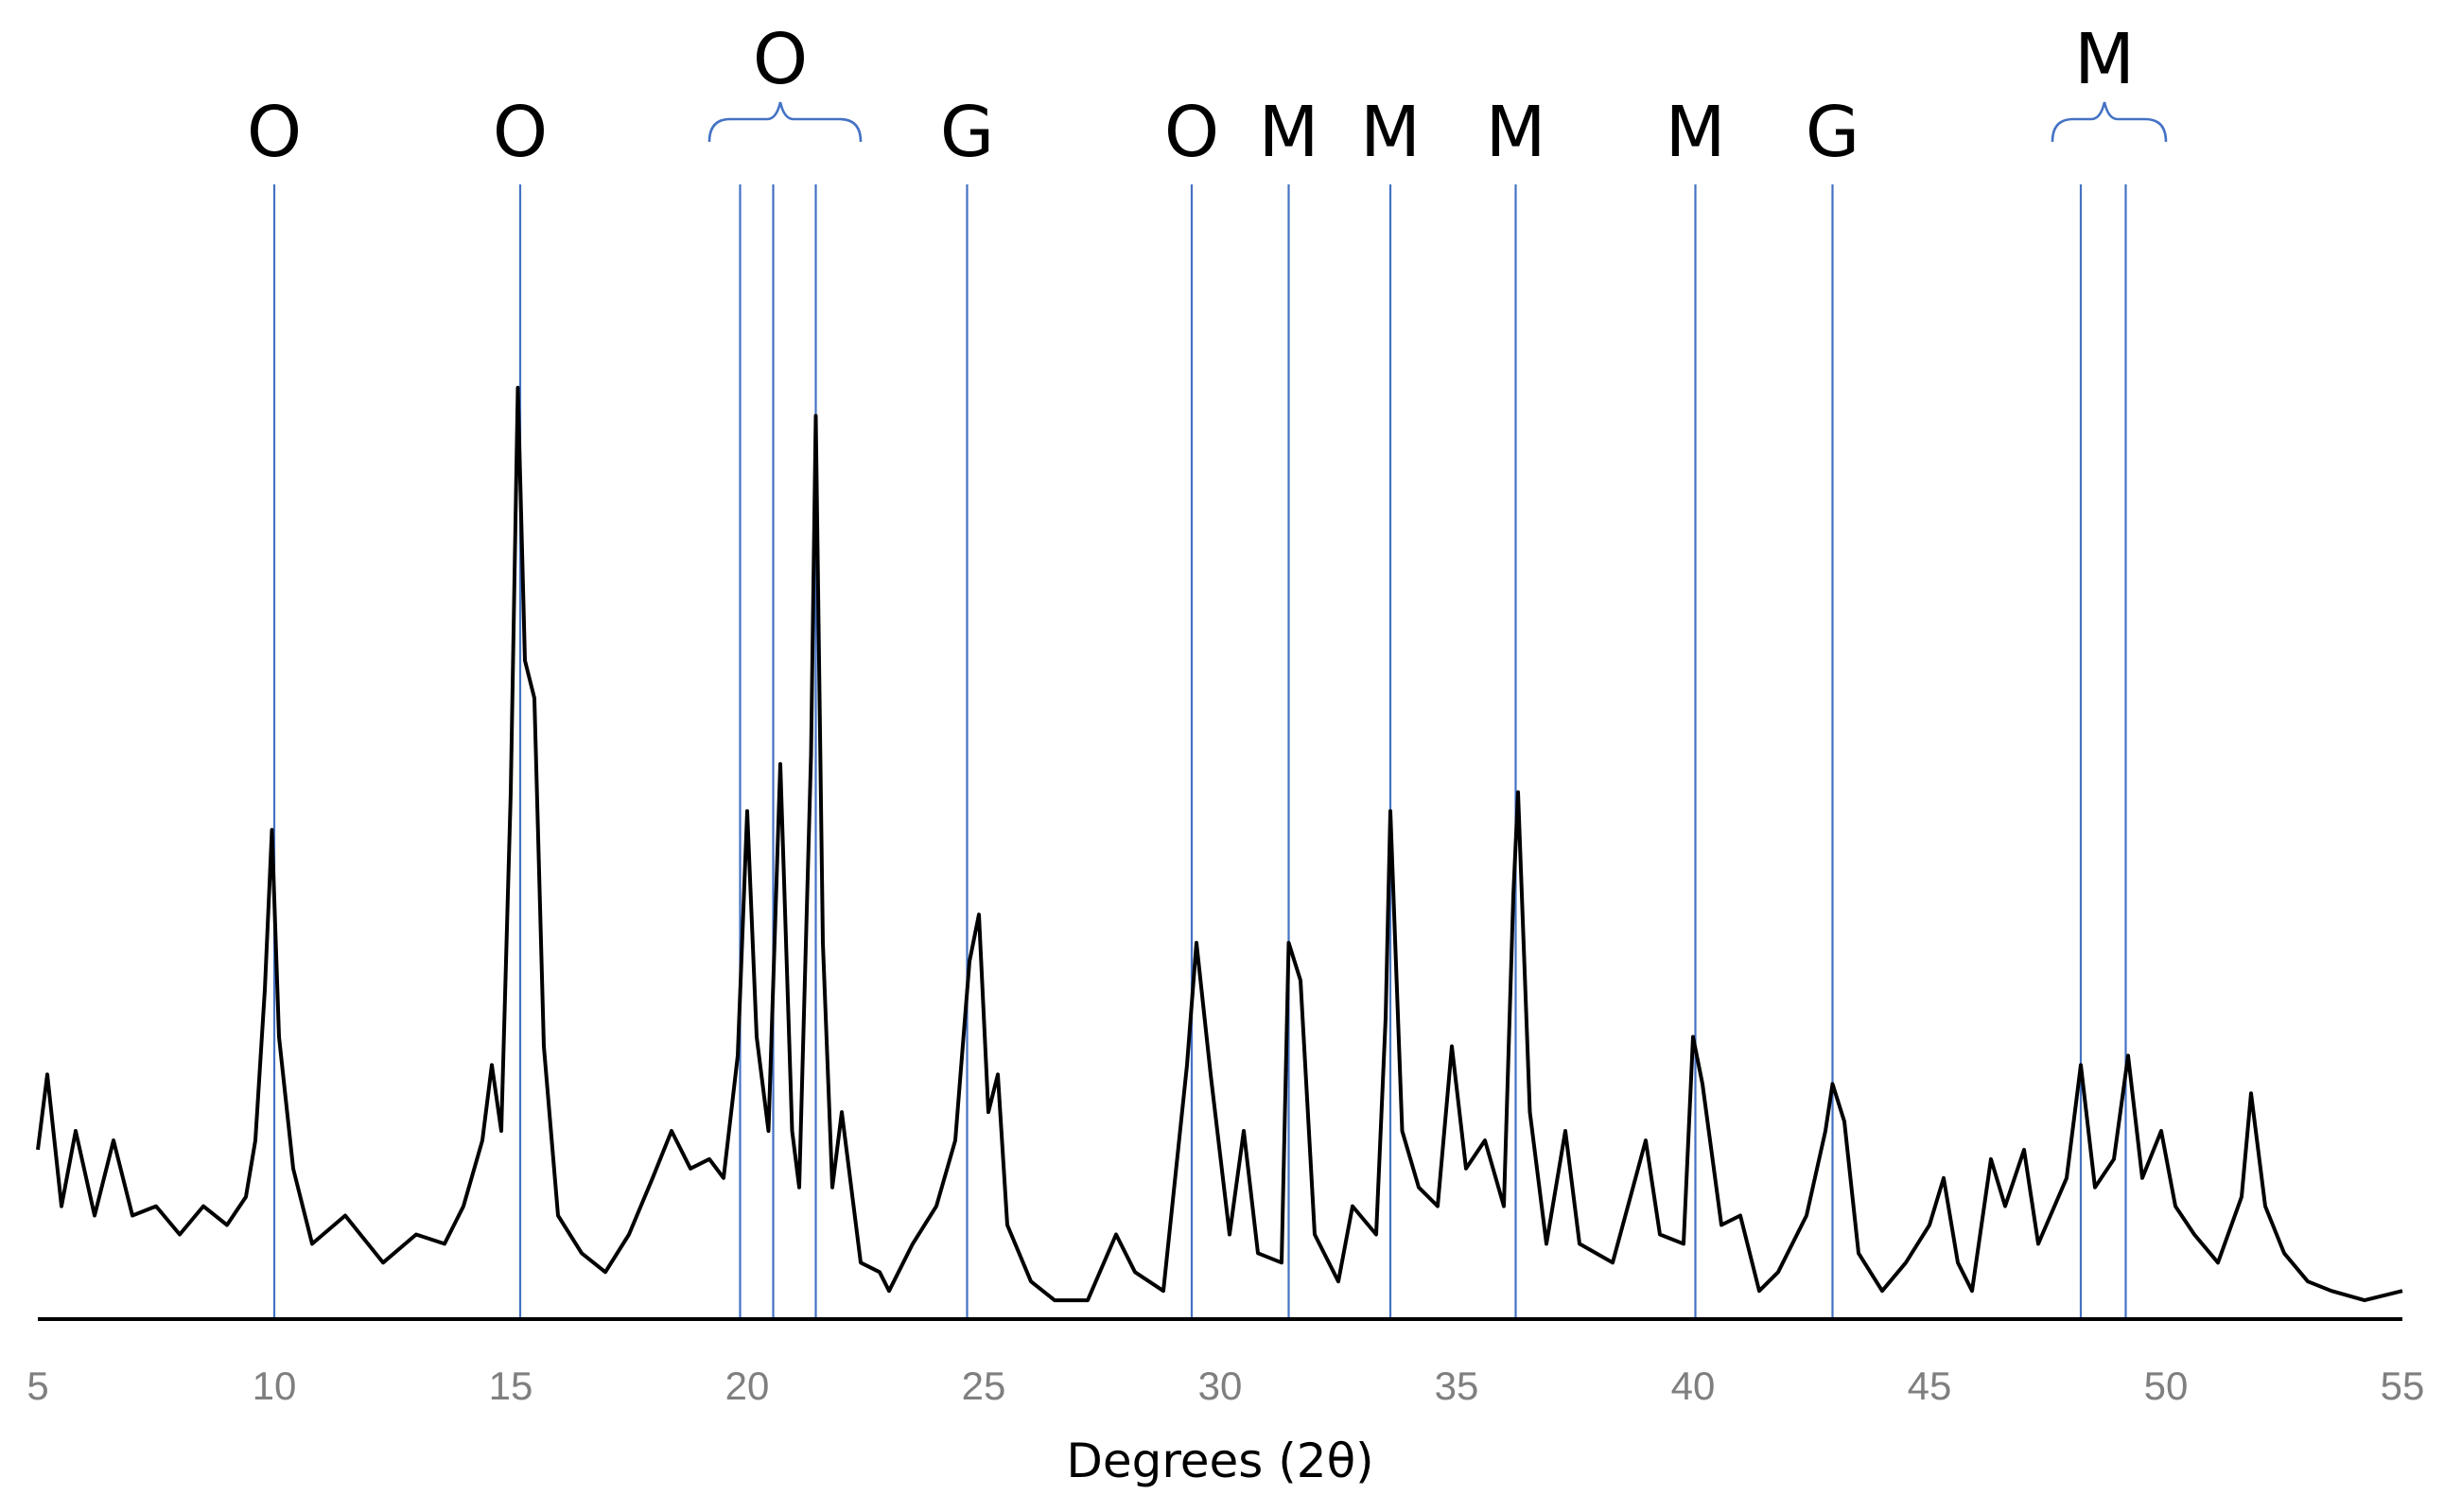 The height and width of the screenshot is (1512, 2444). Describe the element at coordinates (967, 133) in the screenshot. I see `peak-label-4: G` at that location.